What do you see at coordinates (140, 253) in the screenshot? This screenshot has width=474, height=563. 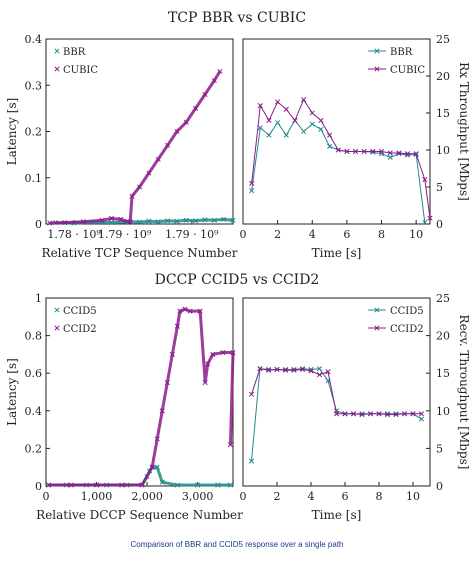 I see `x-axis-label: Relative TCP Sequence Number` at bounding box center [140, 253].